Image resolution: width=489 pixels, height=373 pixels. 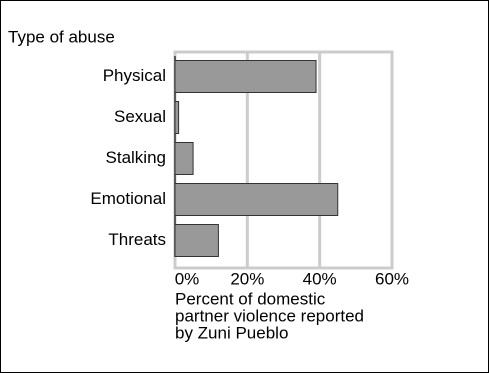 I want to click on x-axis-title: by Zuni Pueblo, so click(x=231, y=332).